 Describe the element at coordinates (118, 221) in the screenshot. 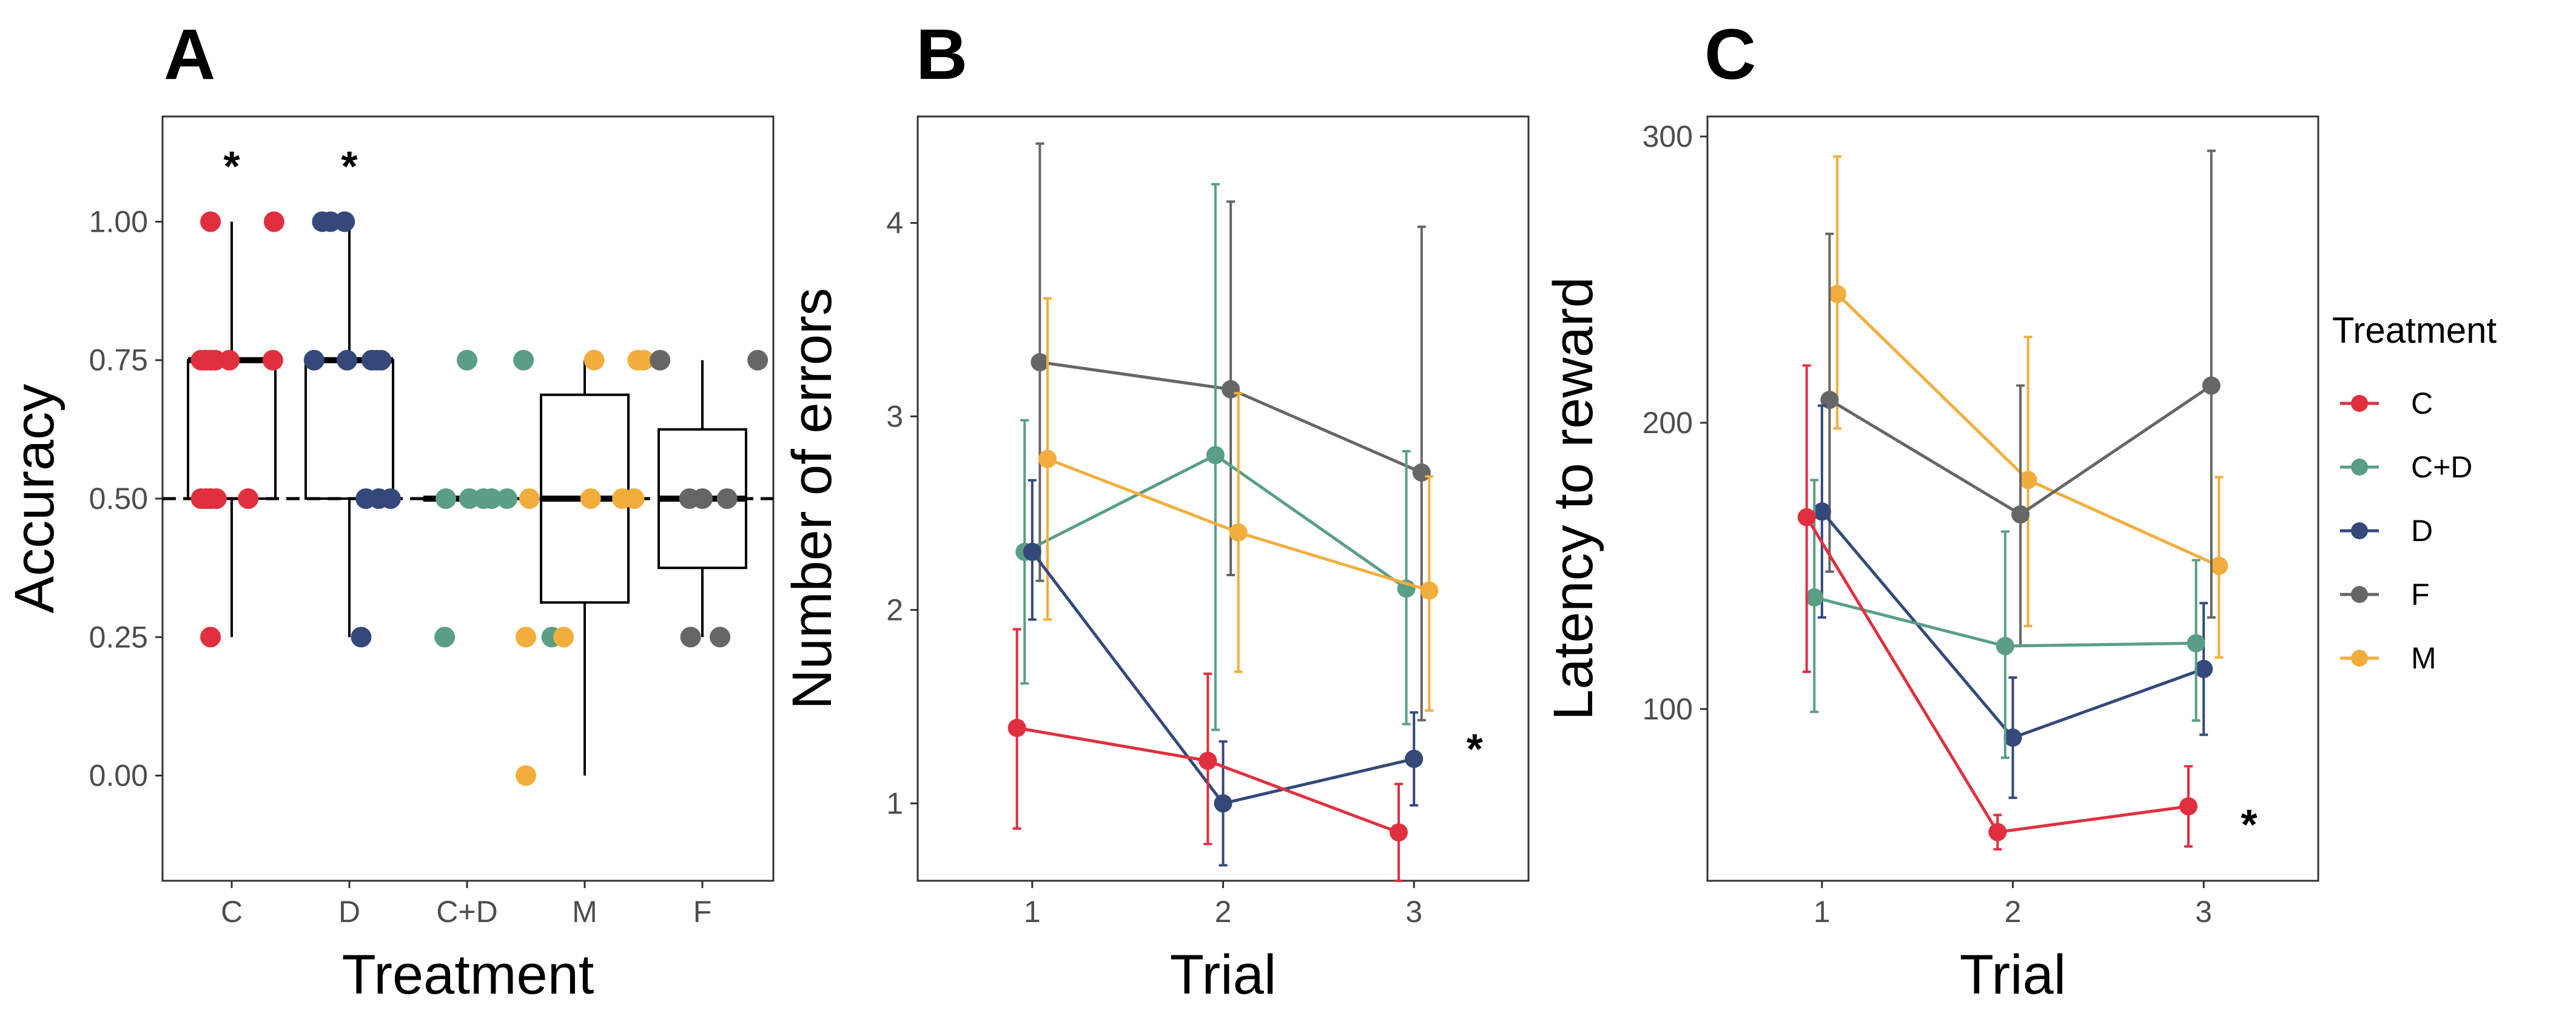

I see `y-tick-label: 1.00` at that location.